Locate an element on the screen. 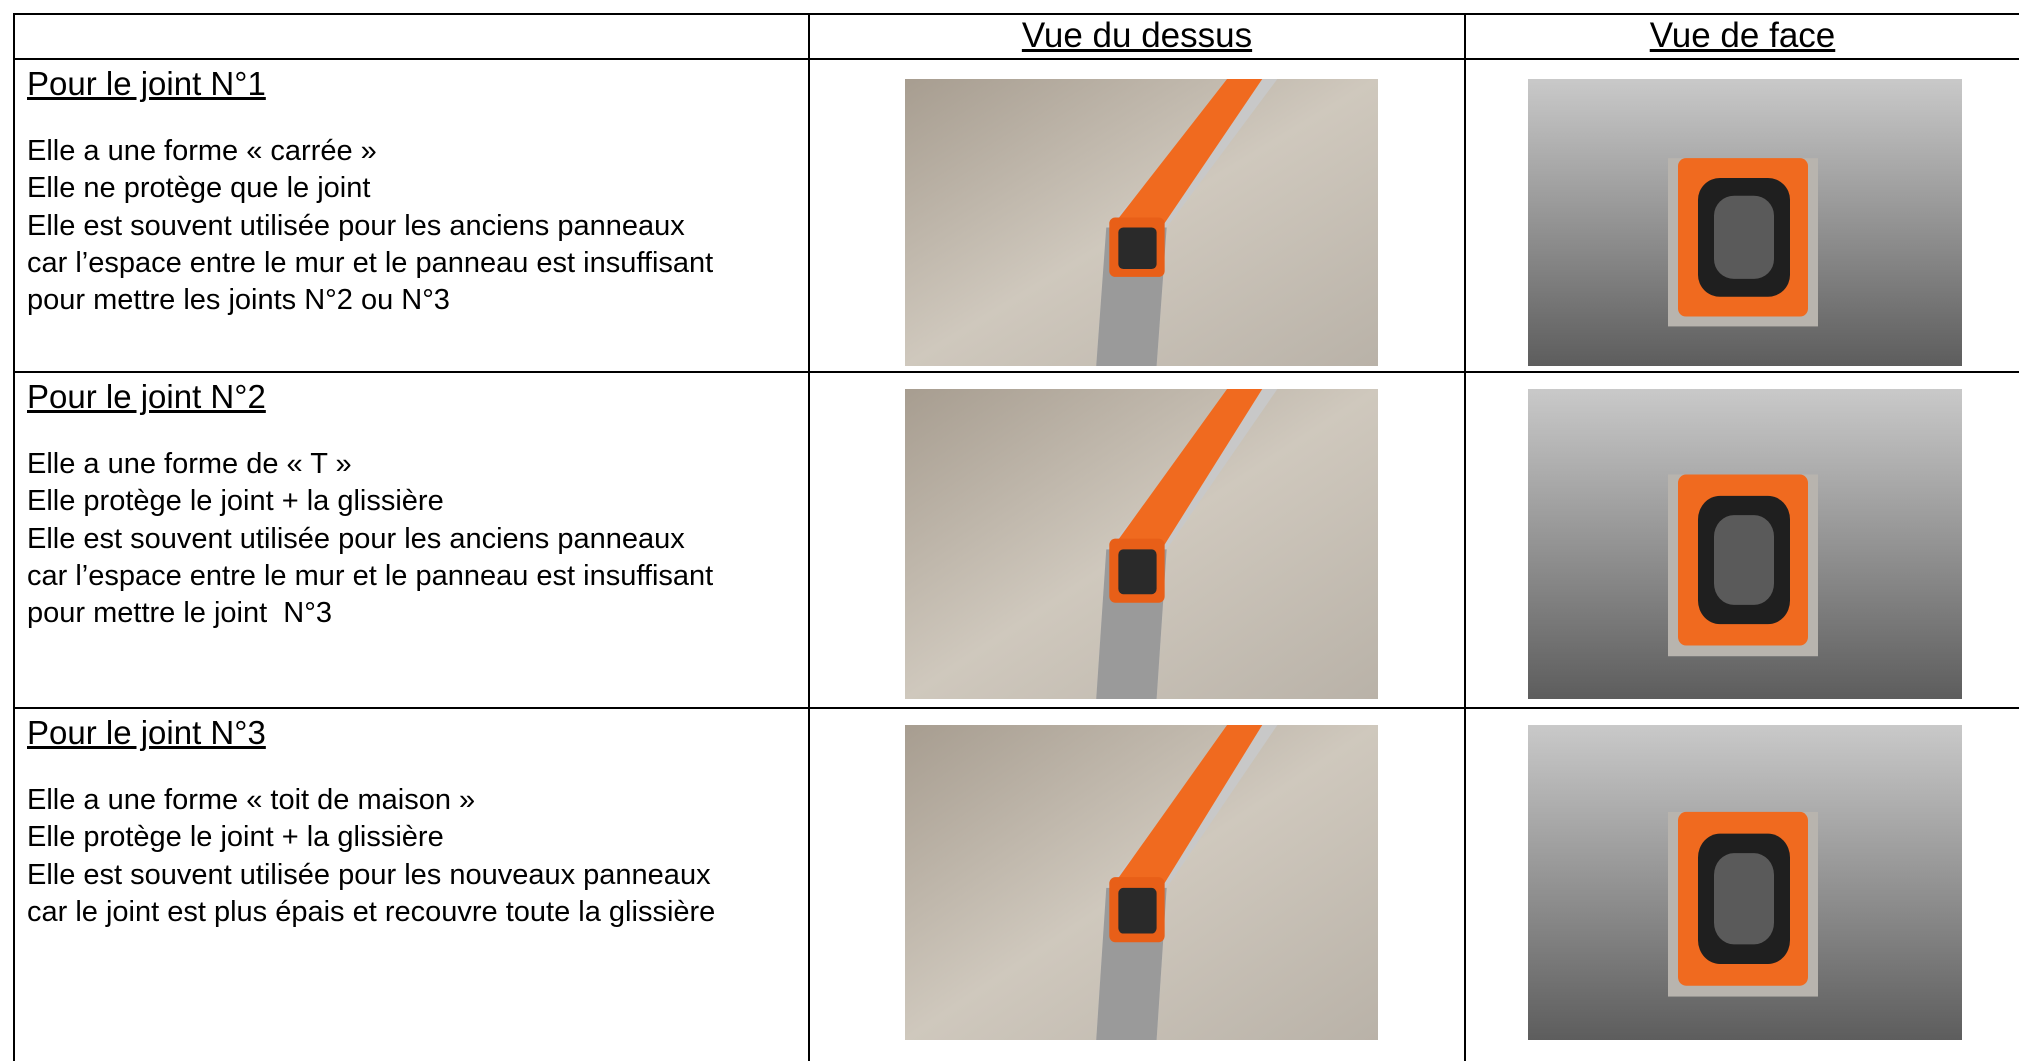 The width and height of the screenshot is (2019, 1061). row-title: Pour le joint N°2 is located at coordinates (146, 396).